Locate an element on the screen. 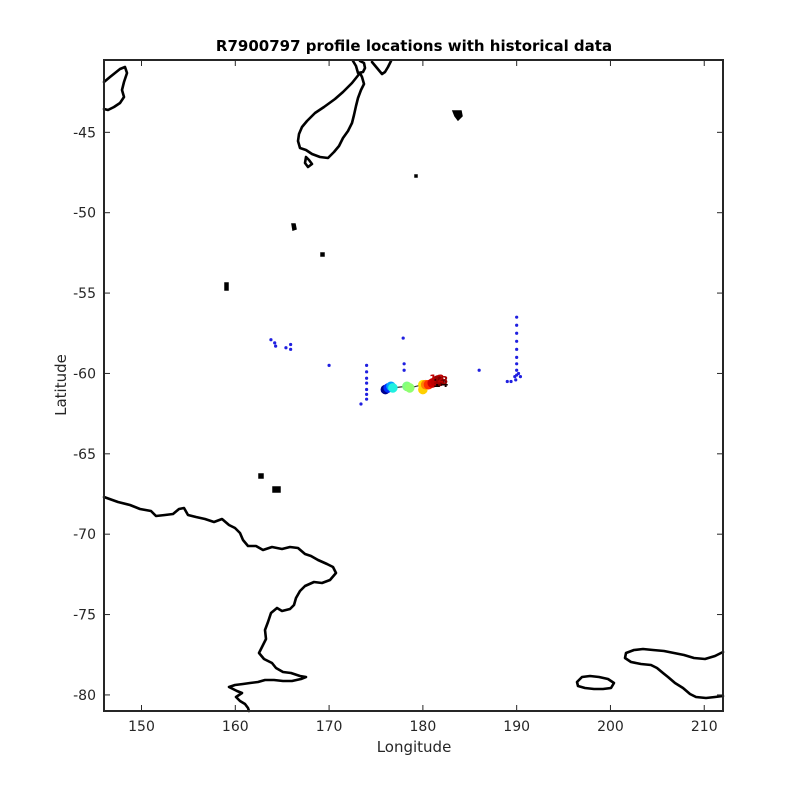 This screenshot has width=800, height=800. x-tick-label: 180 is located at coordinates (423, 727).